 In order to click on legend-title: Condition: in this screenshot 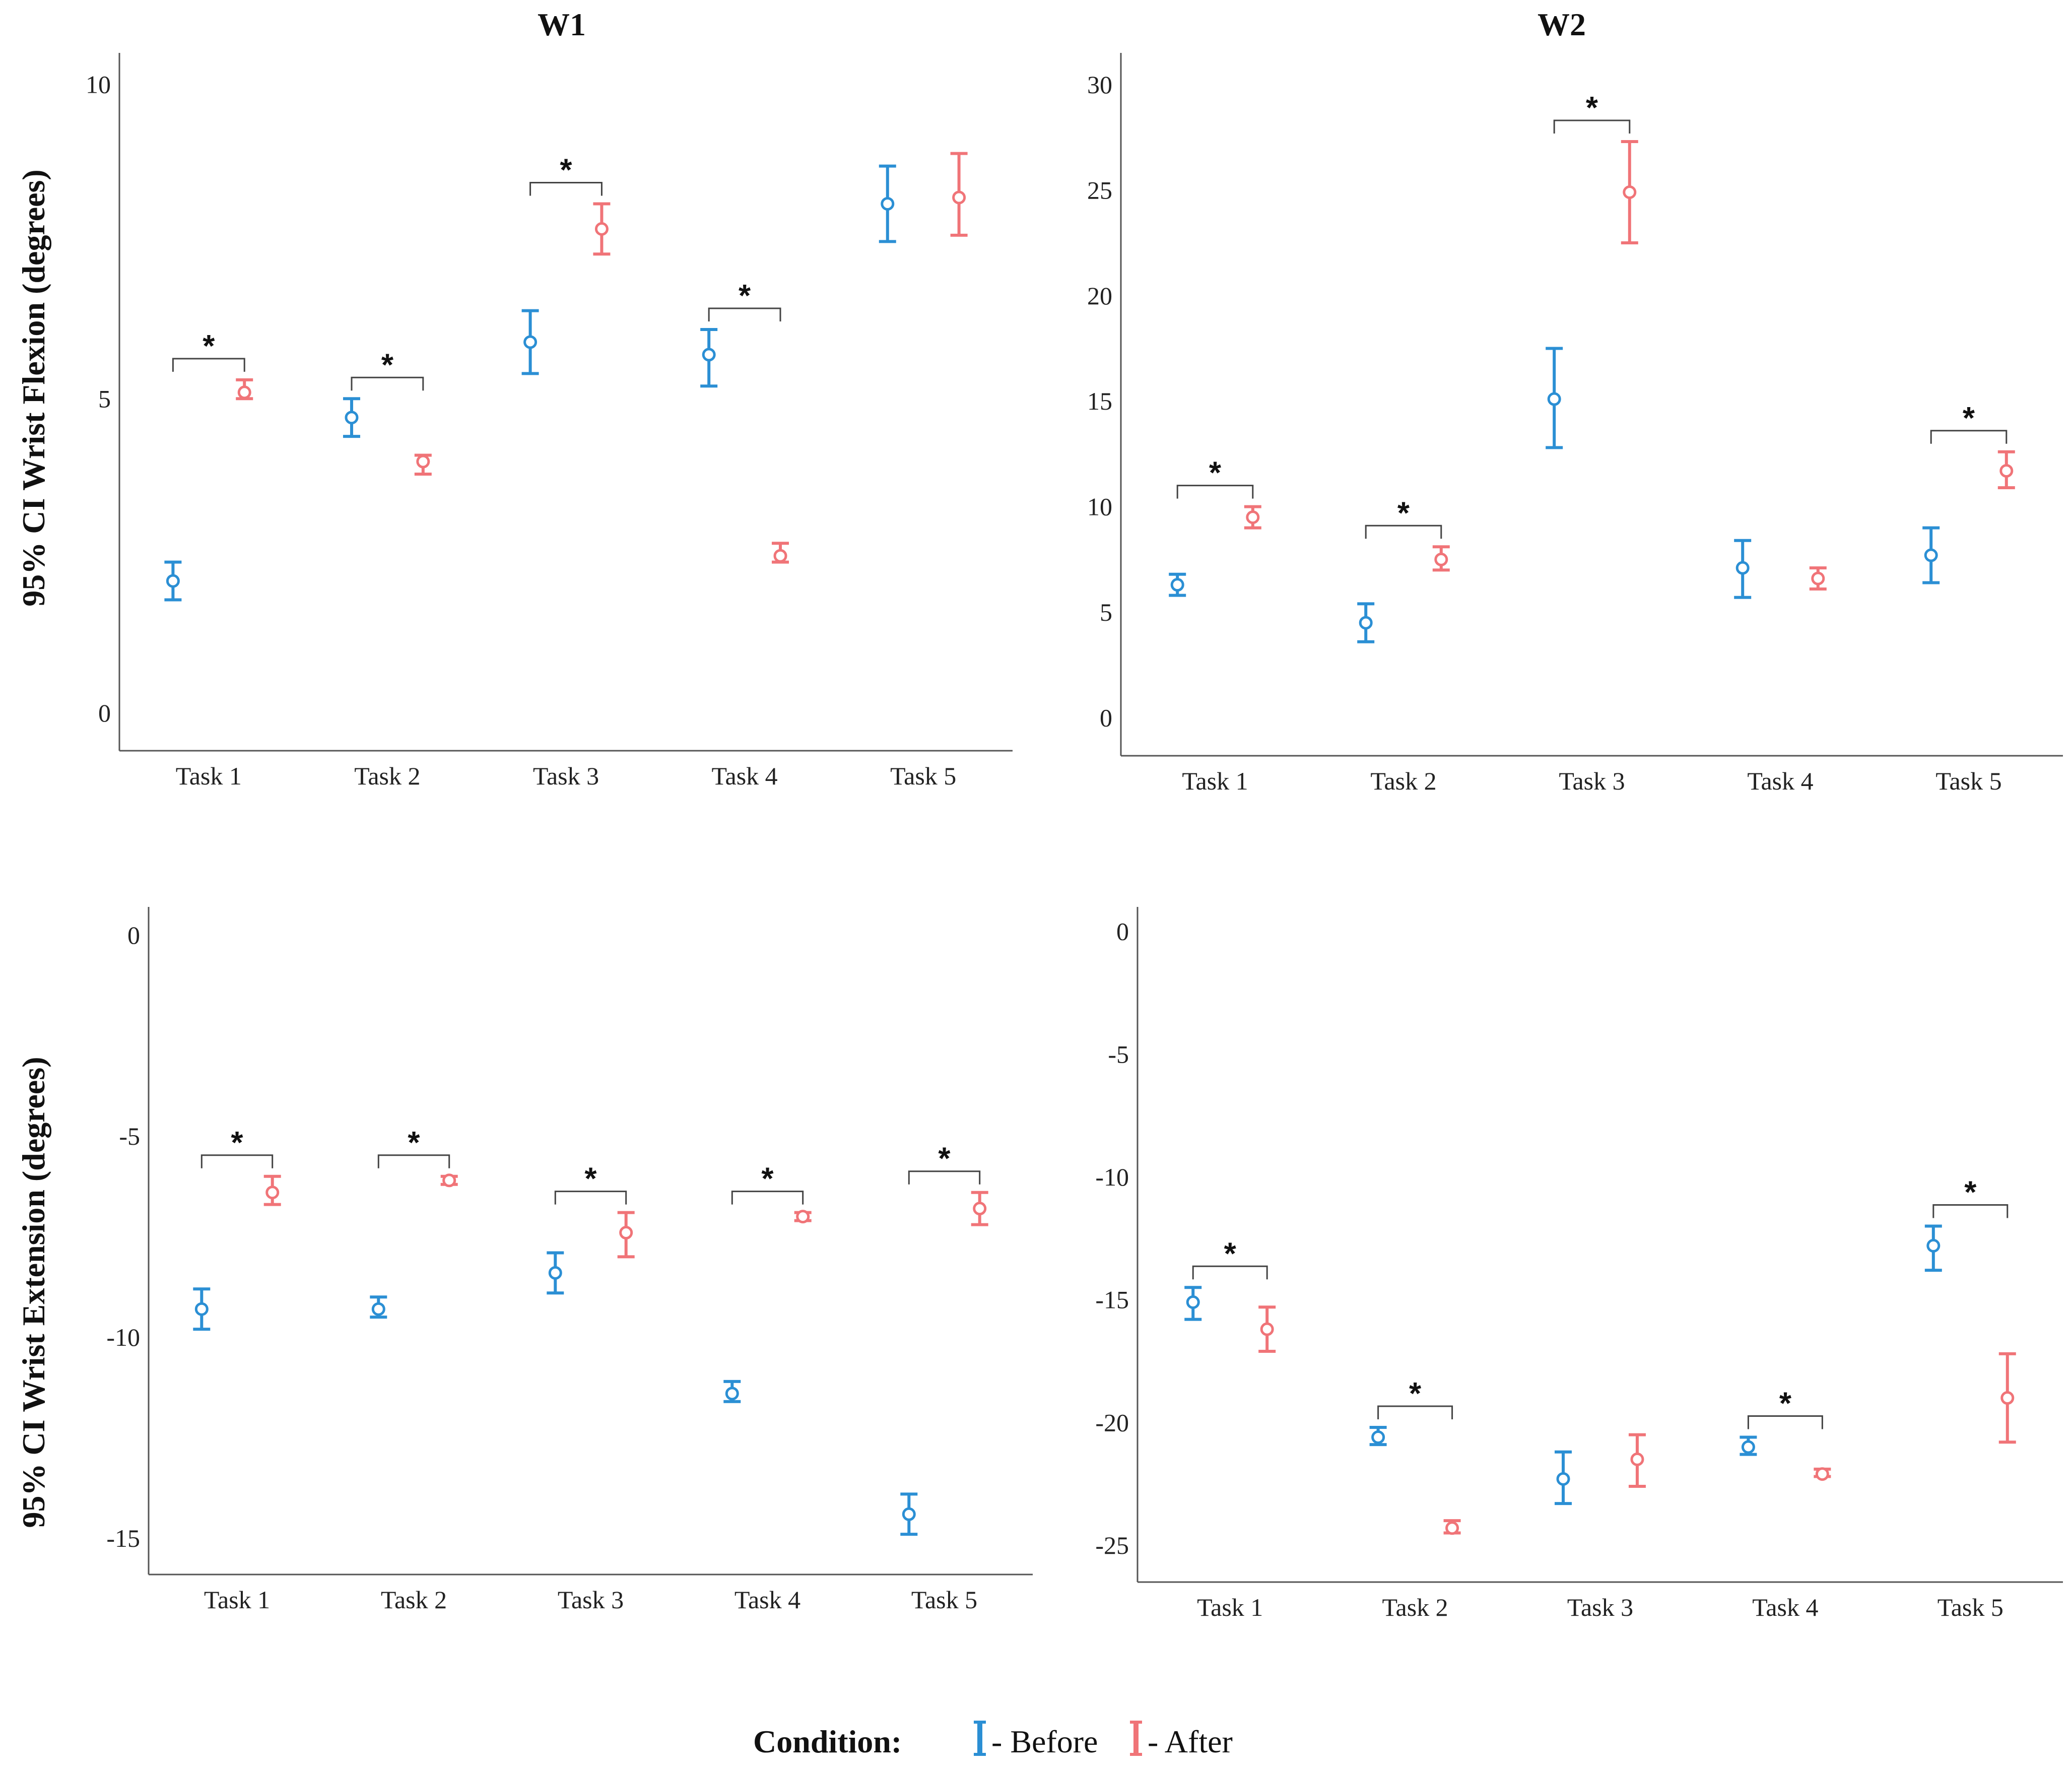, I will do `click(827, 1741)`.